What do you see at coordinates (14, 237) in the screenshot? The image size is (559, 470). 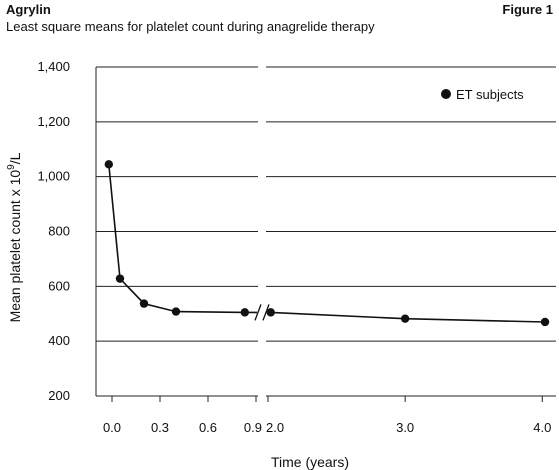 I see `y-axis-label: Mean platelet count x 109/L` at bounding box center [14, 237].